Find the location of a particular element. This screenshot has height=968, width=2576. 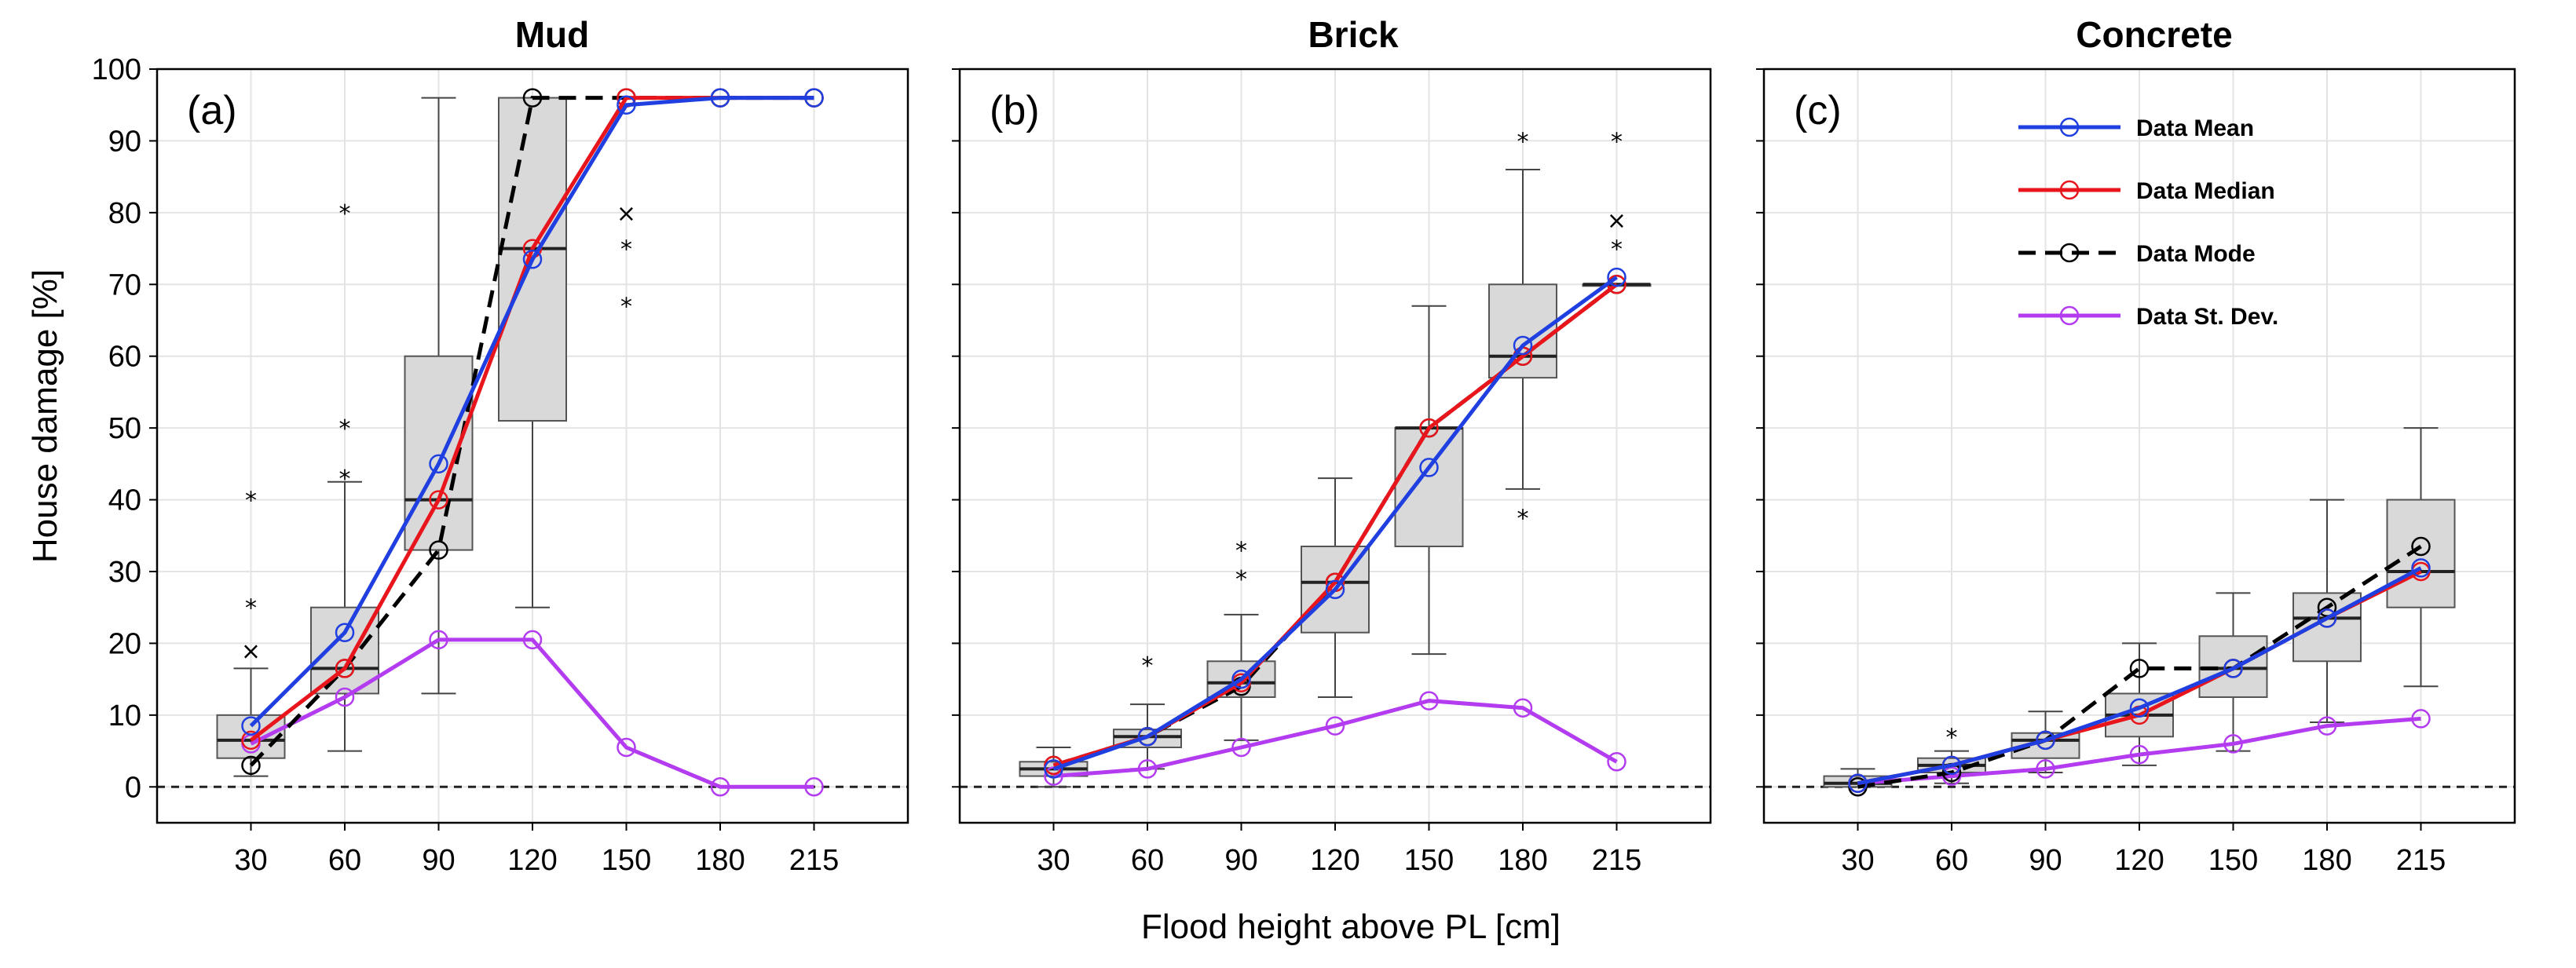

panel-label: (c) is located at coordinates (1818, 110).